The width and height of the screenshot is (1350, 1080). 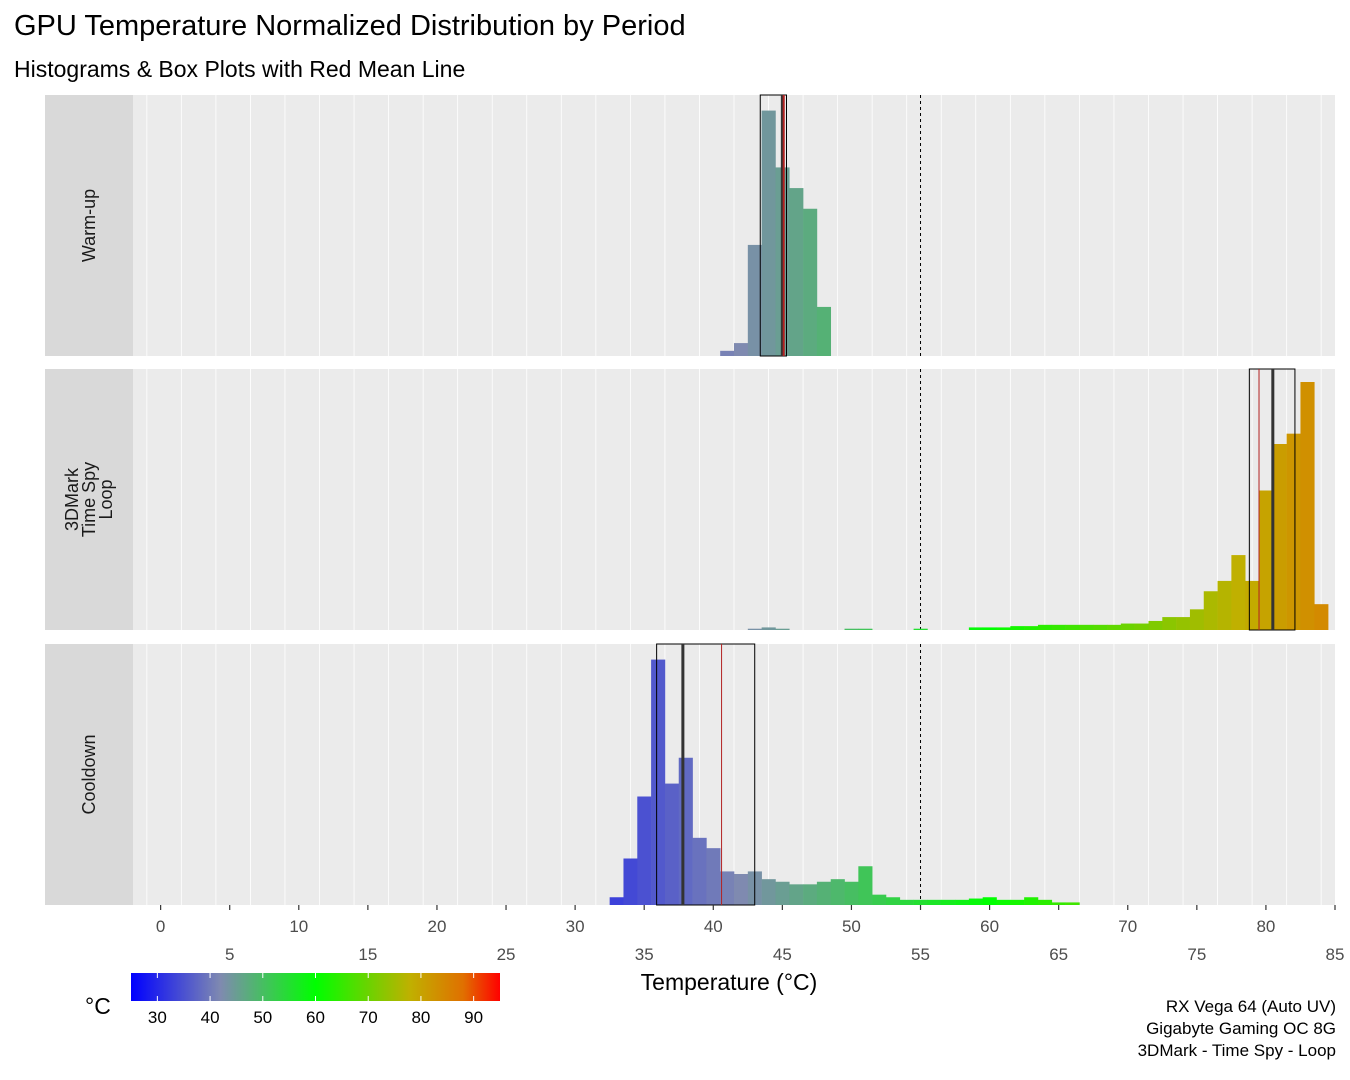 I want to click on caption-line-card: Gigabyte Gaming OC 8G, so click(x=1241, y=1028).